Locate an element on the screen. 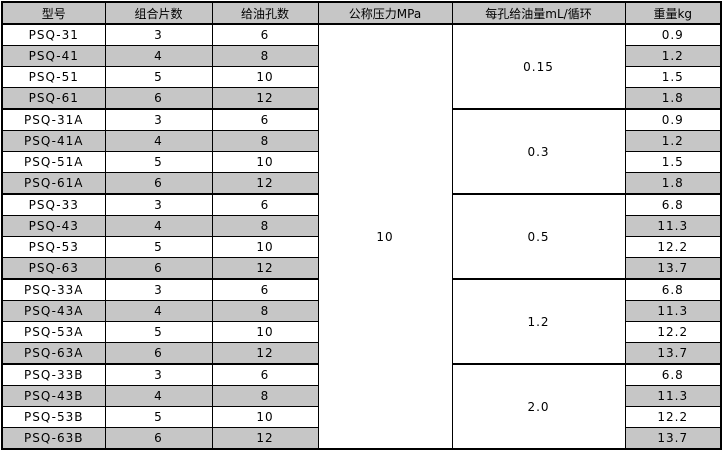  model-cell: PSQ-31A is located at coordinates (53, 119).